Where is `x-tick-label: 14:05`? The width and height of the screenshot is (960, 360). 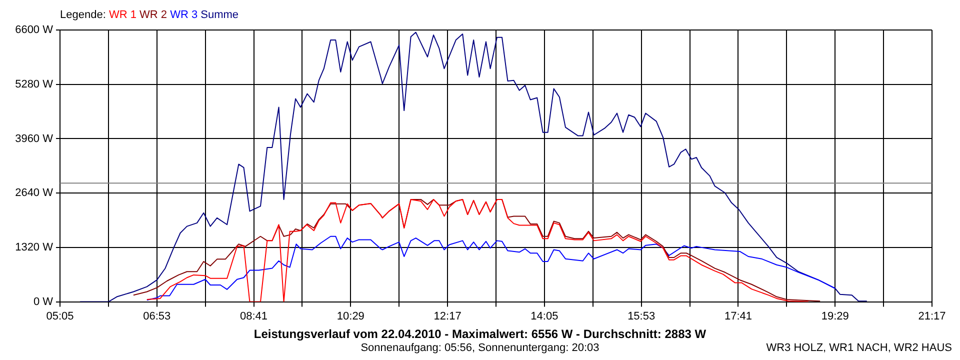
x-tick-label: 14:05 is located at coordinates (544, 316).